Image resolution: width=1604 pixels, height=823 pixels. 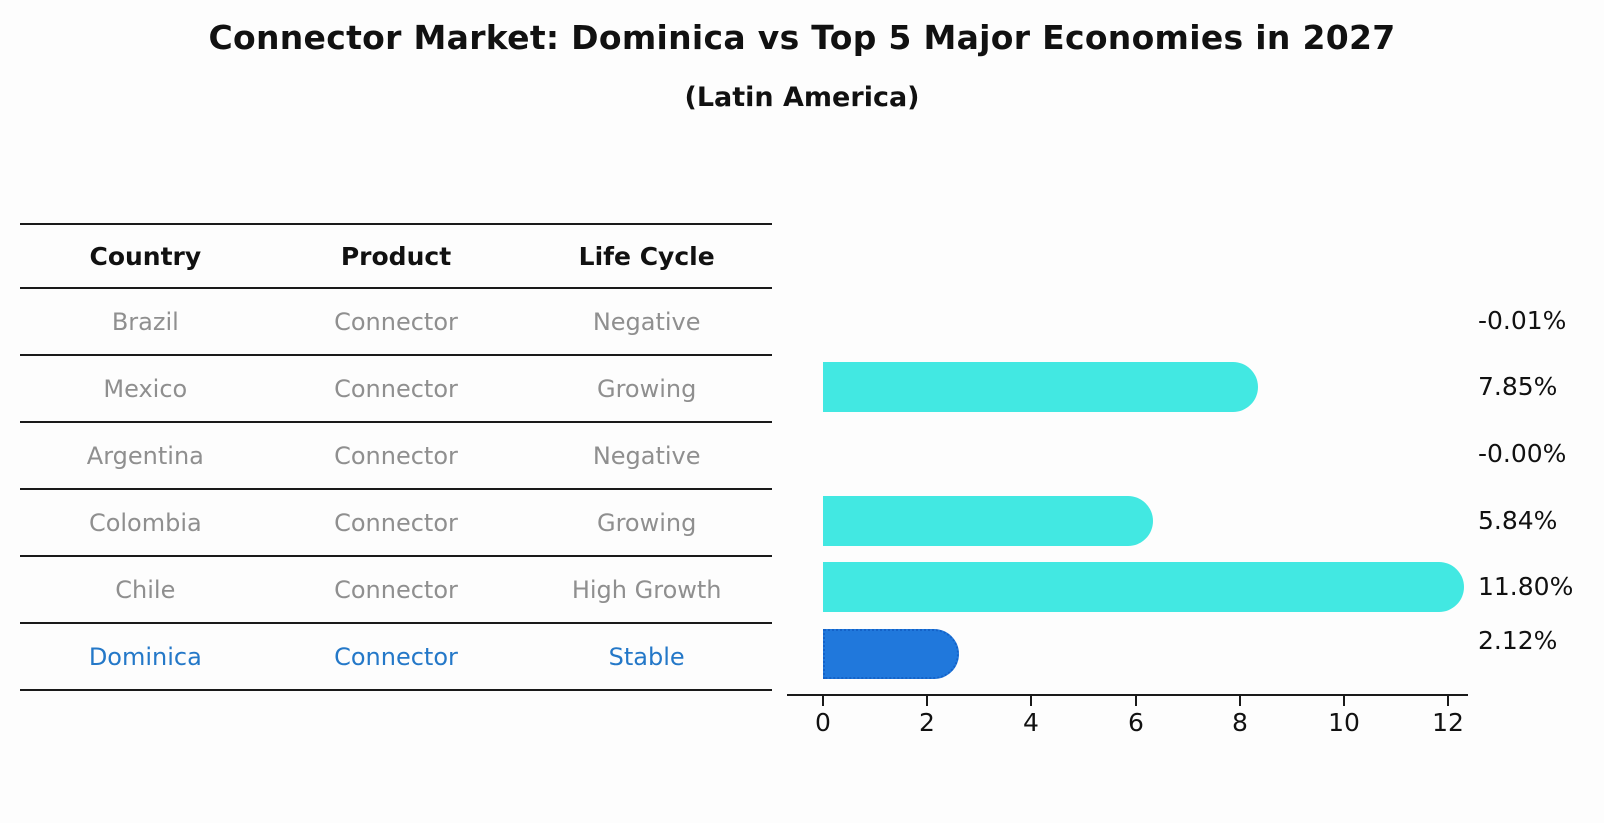 I want to click on table-row-chile: Chile Connector High Growth, so click(x=396, y=590).